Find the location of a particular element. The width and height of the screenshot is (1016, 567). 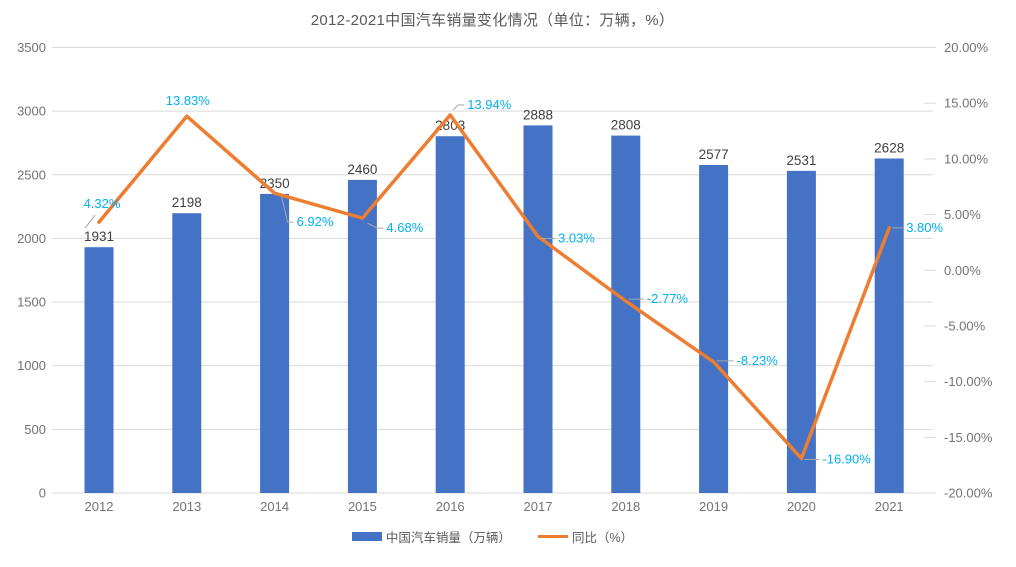

left-axis-tick-label: 2000 is located at coordinates (31, 238).